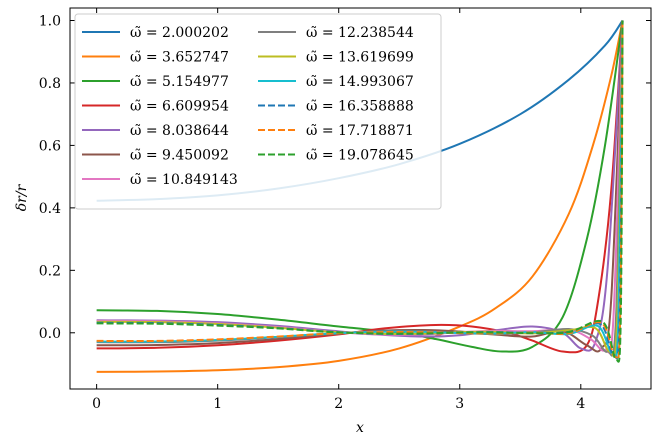  I want to click on x-tick-label: 1, so click(217, 404).